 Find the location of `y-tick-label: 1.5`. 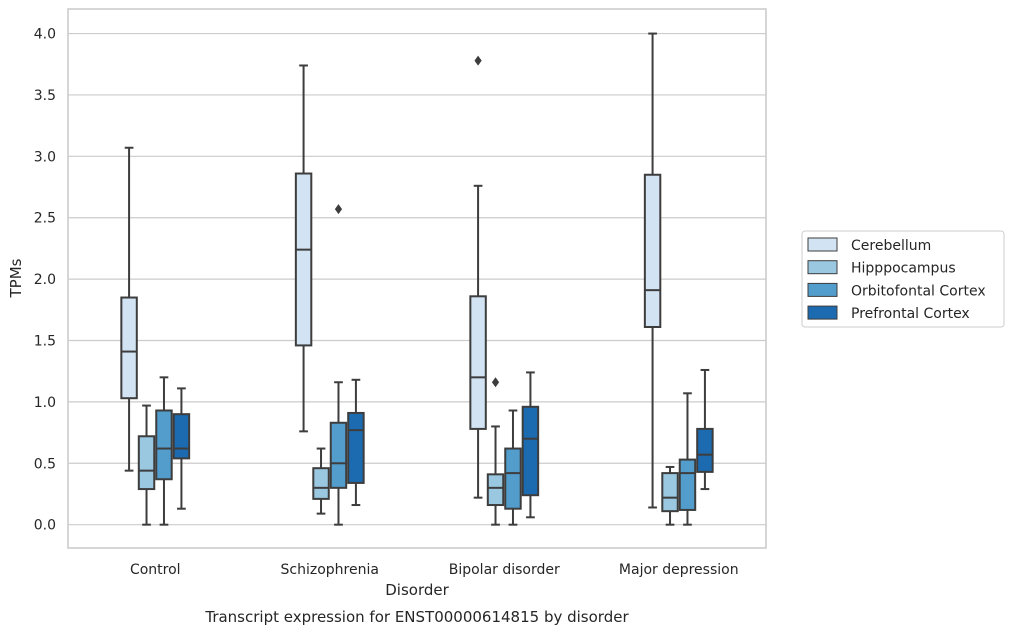

y-tick-label: 1.5 is located at coordinates (45, 342).